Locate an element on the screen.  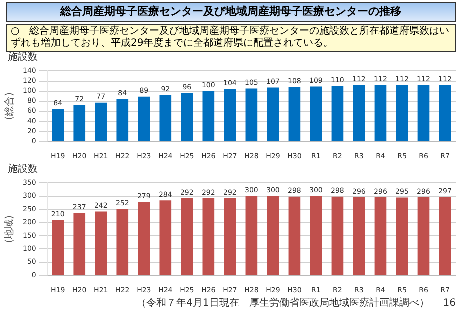
y-axis-title: (総合) is located at coordinates (10, 106).